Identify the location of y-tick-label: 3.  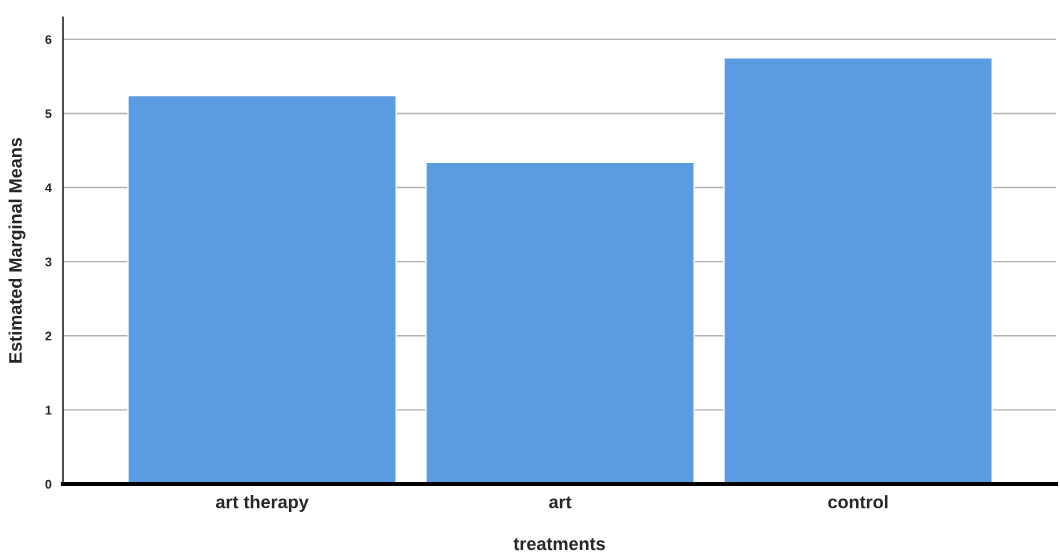
(48, 262).